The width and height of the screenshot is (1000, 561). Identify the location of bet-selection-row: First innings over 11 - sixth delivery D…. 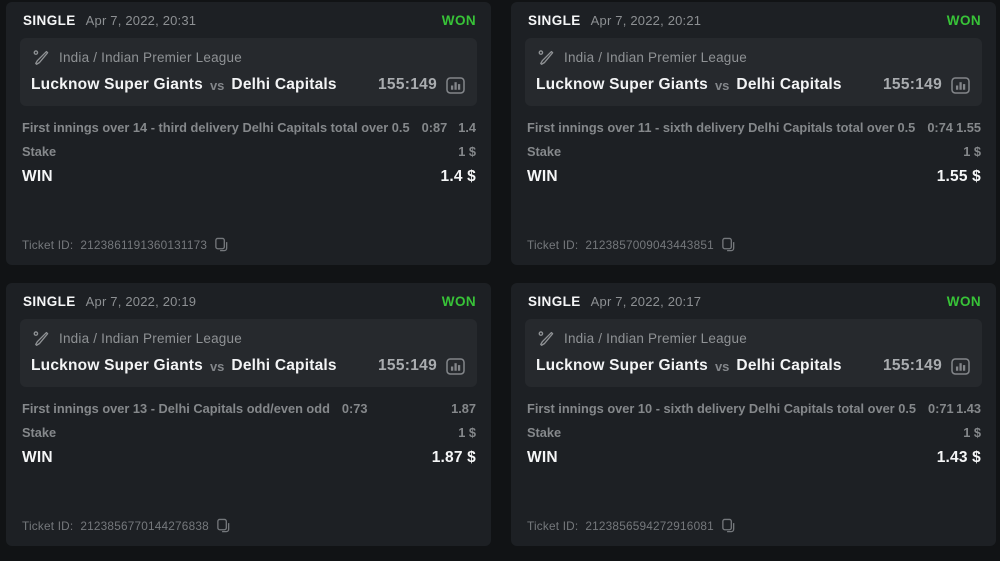
(753, 127).